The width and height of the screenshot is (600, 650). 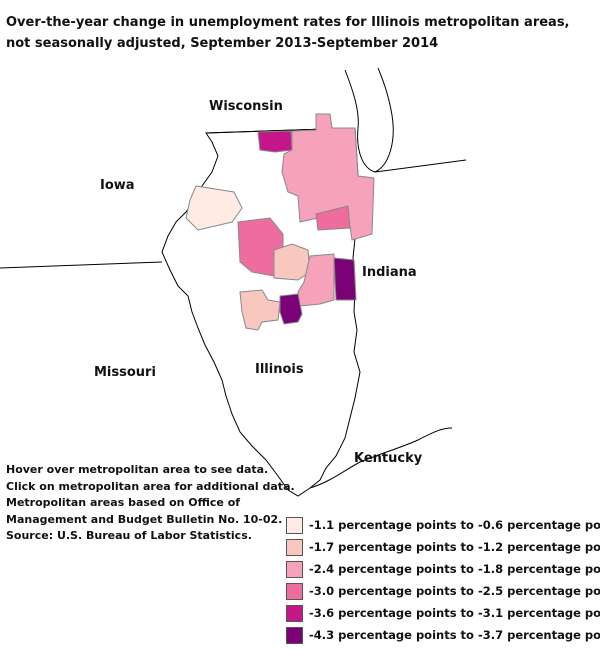 I want to click on label-illinois: Illinois, so click(x=279, y=369).